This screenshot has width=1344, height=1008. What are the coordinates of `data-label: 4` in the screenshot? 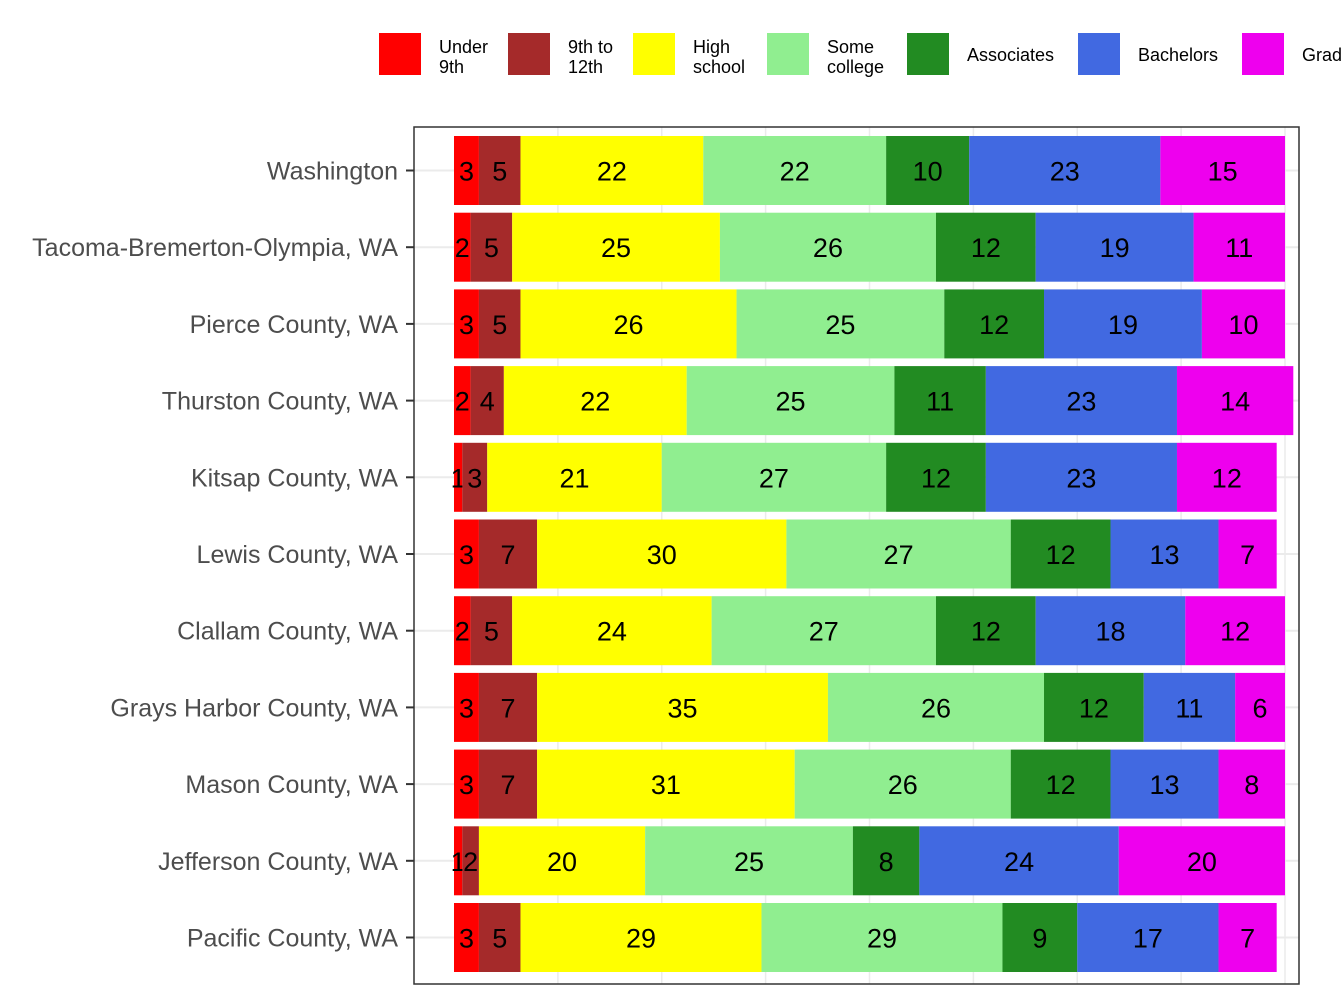 It's located at (487, 402).